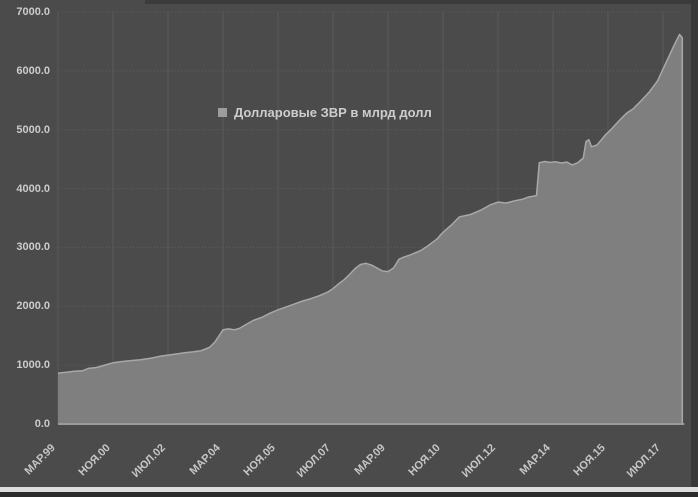 The width and height of the screenshot is (698, 497). I want to click on y-tick-label: 7000.0, so click(33, 12).